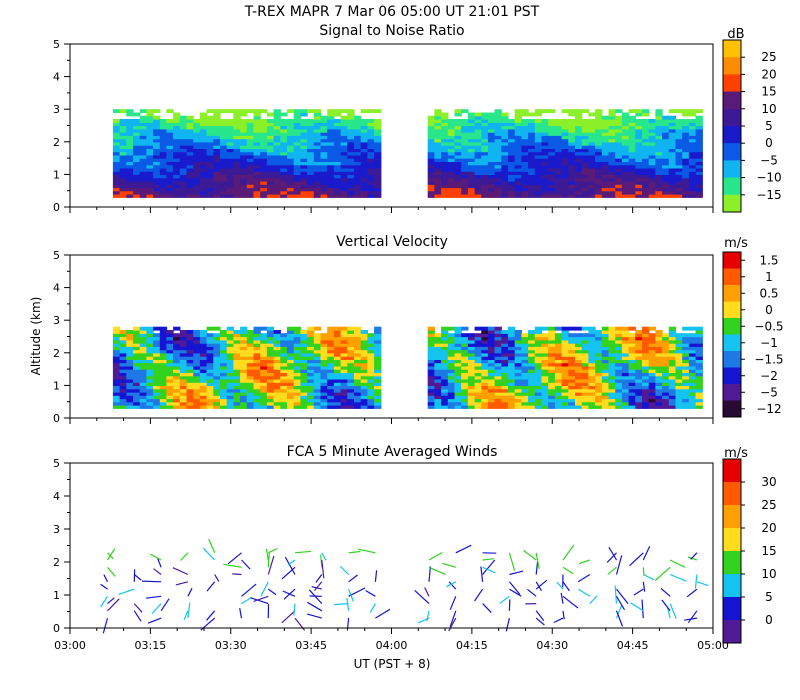  What do you see at coordinates (692, 341) in the screenshot?
I see `field-cell-1943` at bounding box center [692, 341].